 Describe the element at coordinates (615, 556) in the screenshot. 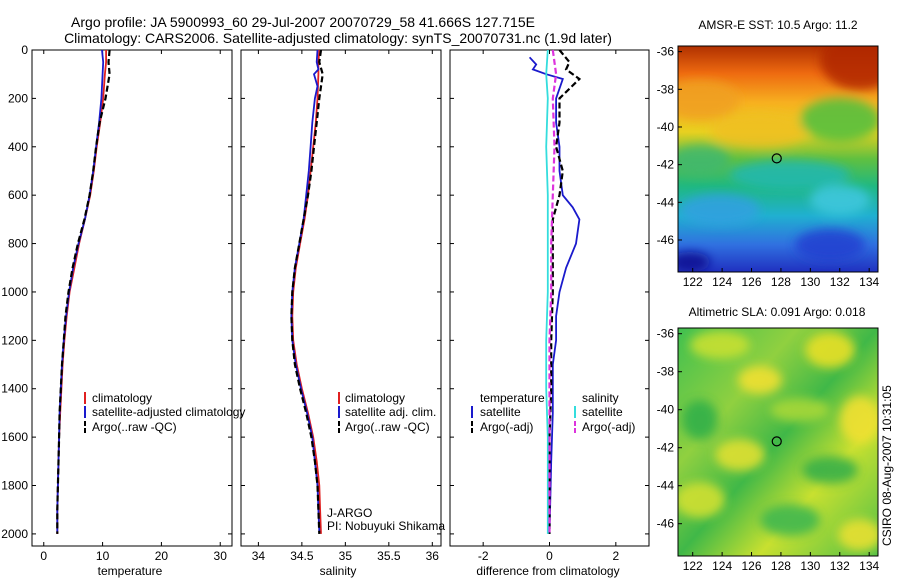

I see `x-tick-label: 2` at that location.